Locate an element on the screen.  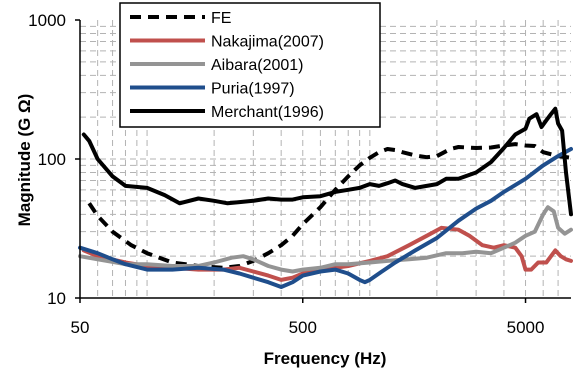
legend-label: FE is located at coordinates (221, 18).